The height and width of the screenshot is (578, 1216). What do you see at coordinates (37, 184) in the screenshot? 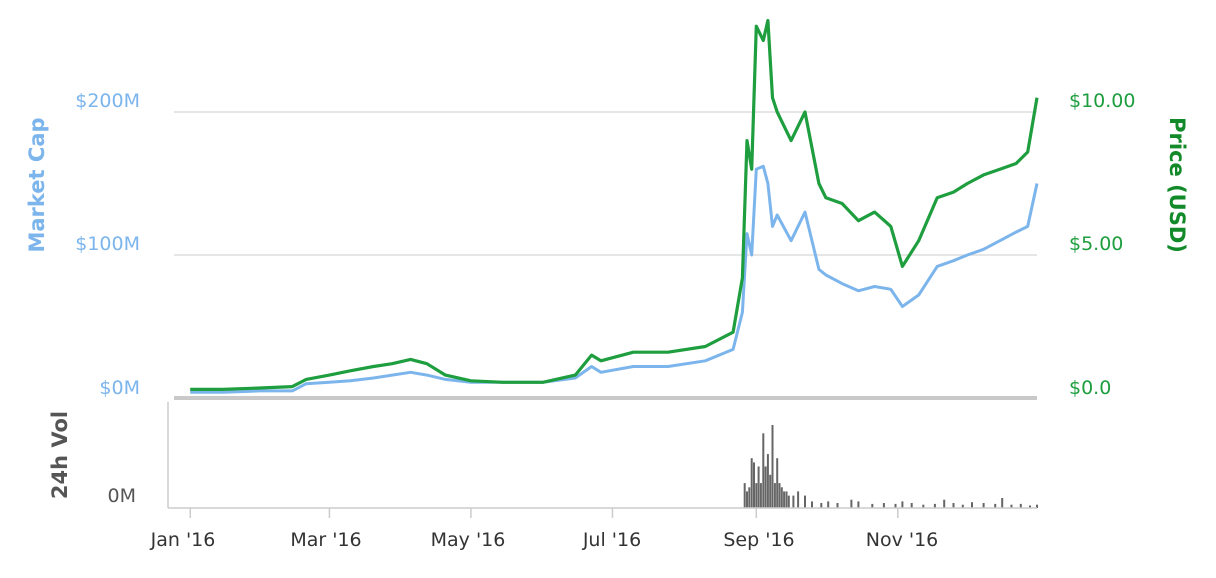
I see `market-cap-axis-title: Market Cap` at bounding box center [37, 184].